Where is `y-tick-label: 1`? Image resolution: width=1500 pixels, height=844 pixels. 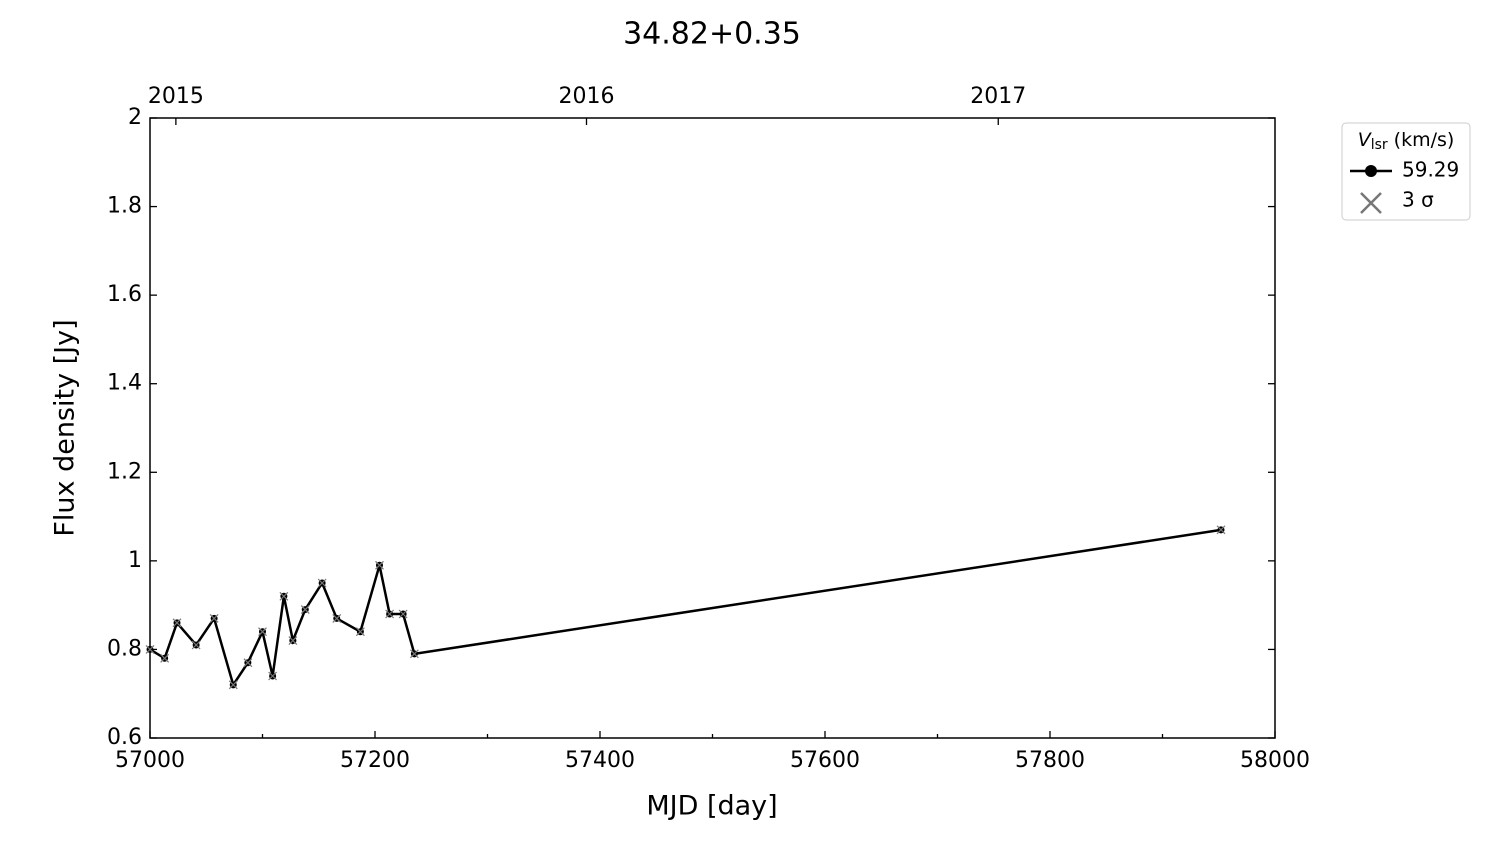
y-tick-label: 1 is located at coordinates (135, 560).